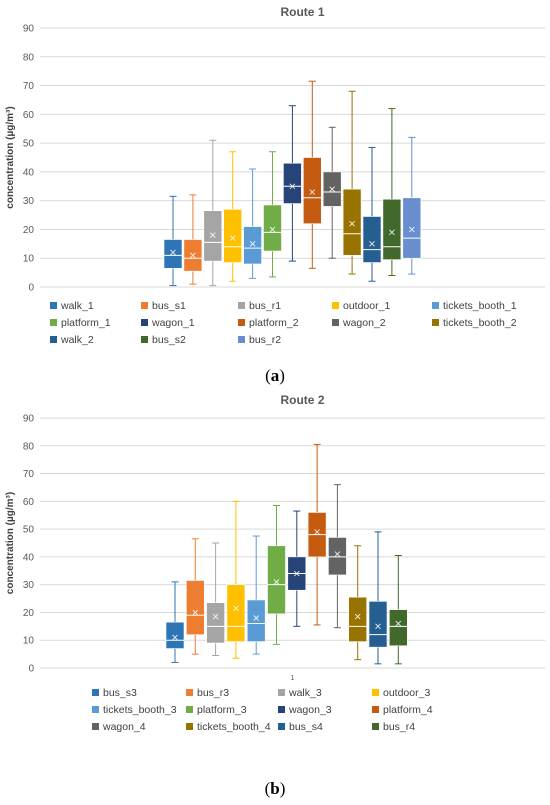  Describe the element at coordinates (364, 323) in the screenshot. I see `legend-label: wagon_2` at that location.